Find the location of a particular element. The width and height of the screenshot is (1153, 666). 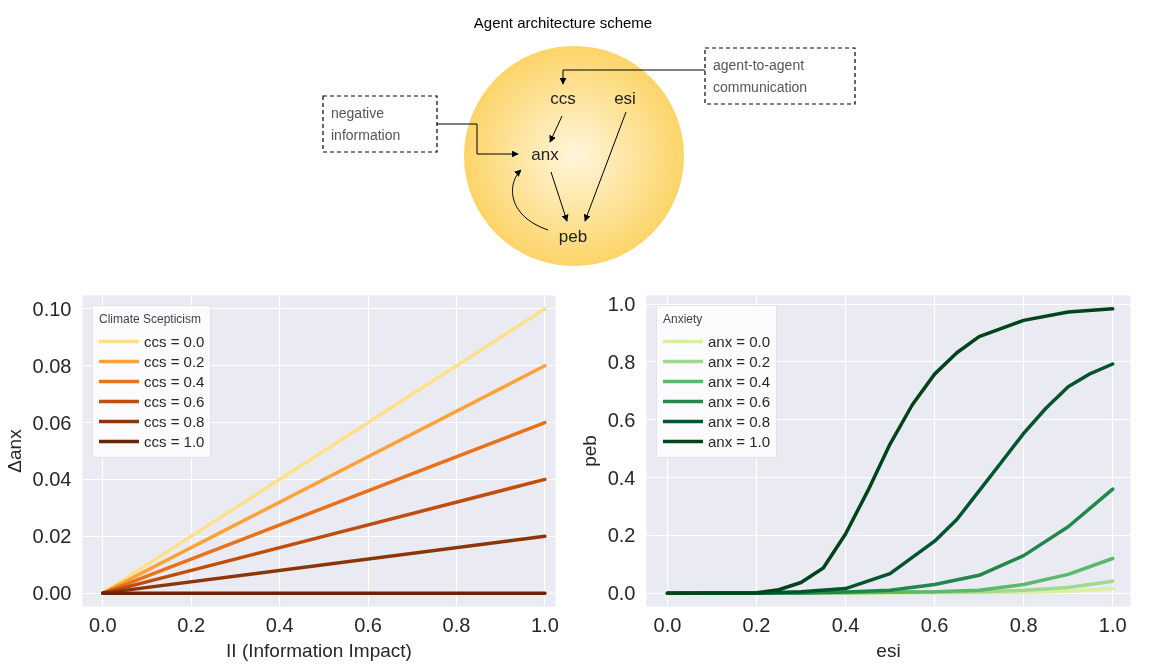

legend-label: ccs = 0.6 is located at coordinates (174, 401).